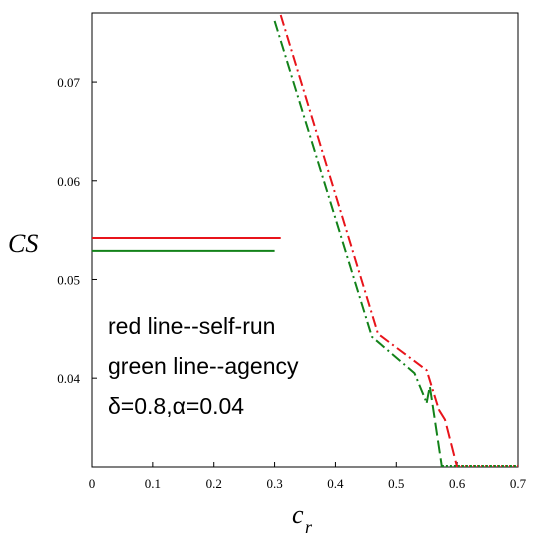 This screenshot has height=550, width=539. I want to click on series-0-dashed-line, so click(448, 438).